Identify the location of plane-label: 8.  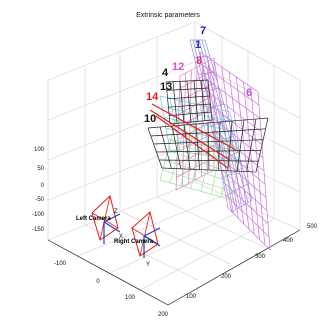
(199, 61).